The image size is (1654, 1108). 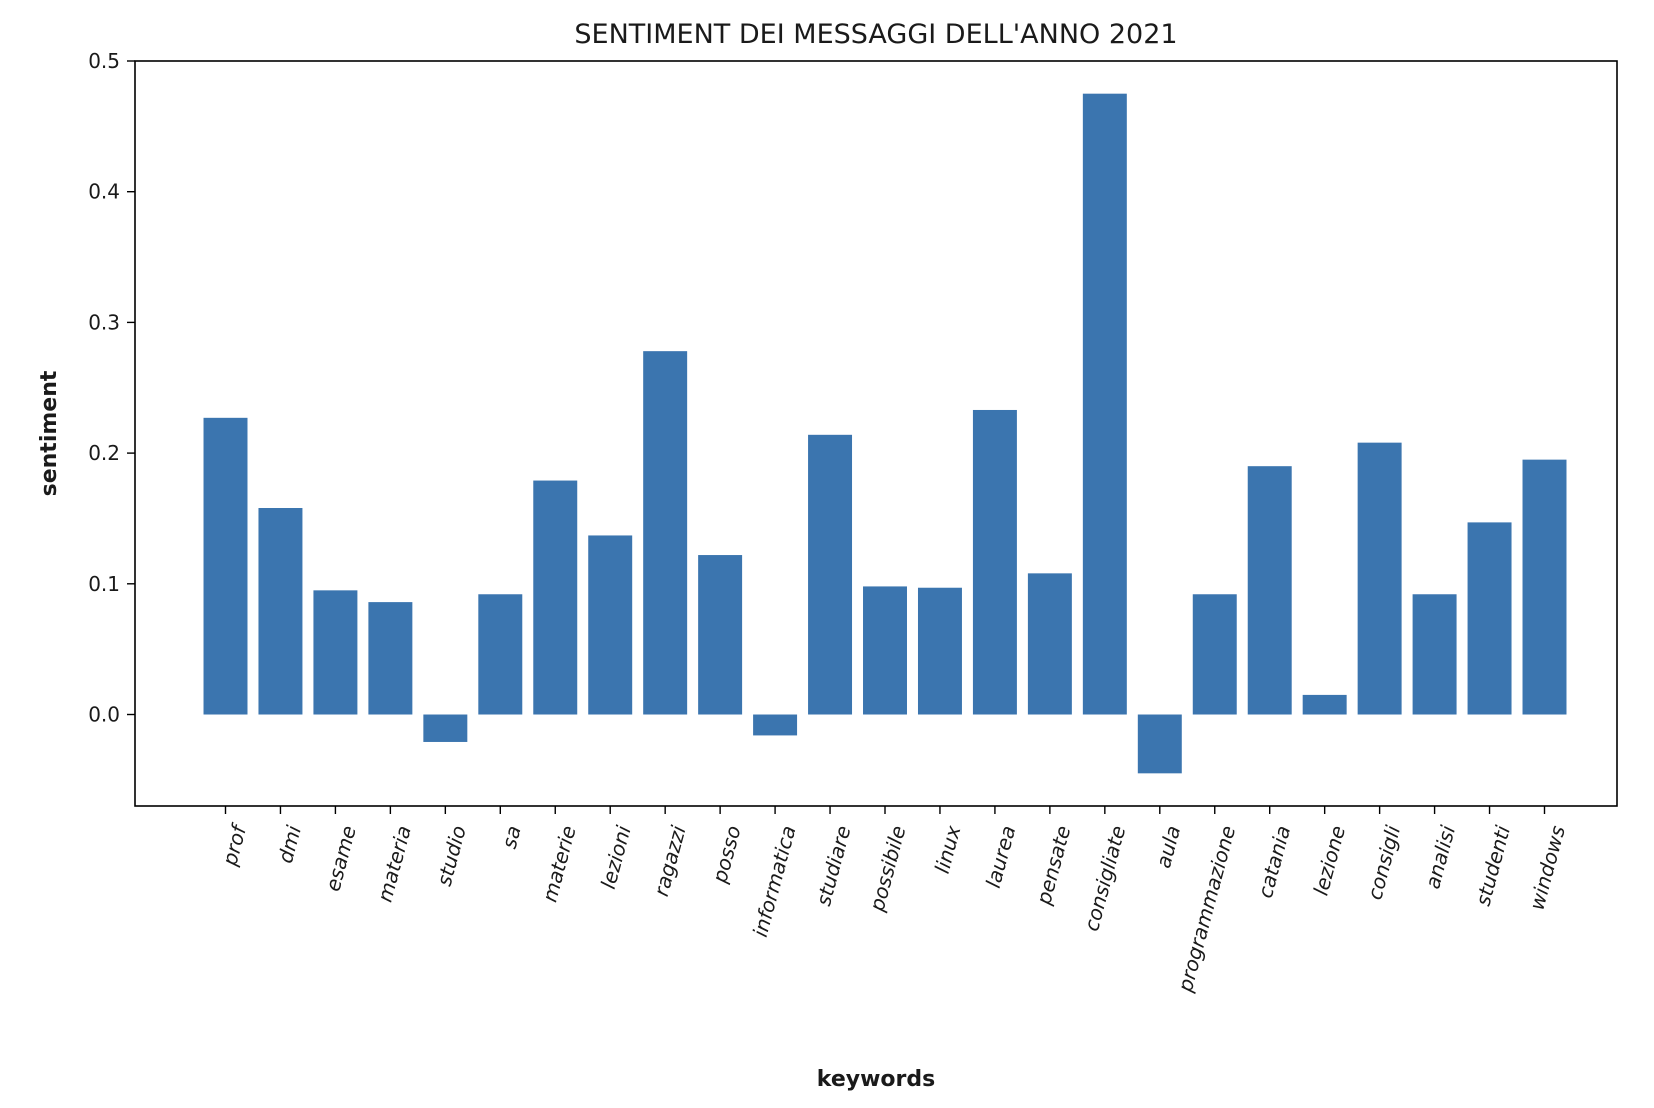 What do you see at coordinates (511, 837) in the screenshot?
I see `x-tick-label-sa: sa` at bounding box center [511, 837].